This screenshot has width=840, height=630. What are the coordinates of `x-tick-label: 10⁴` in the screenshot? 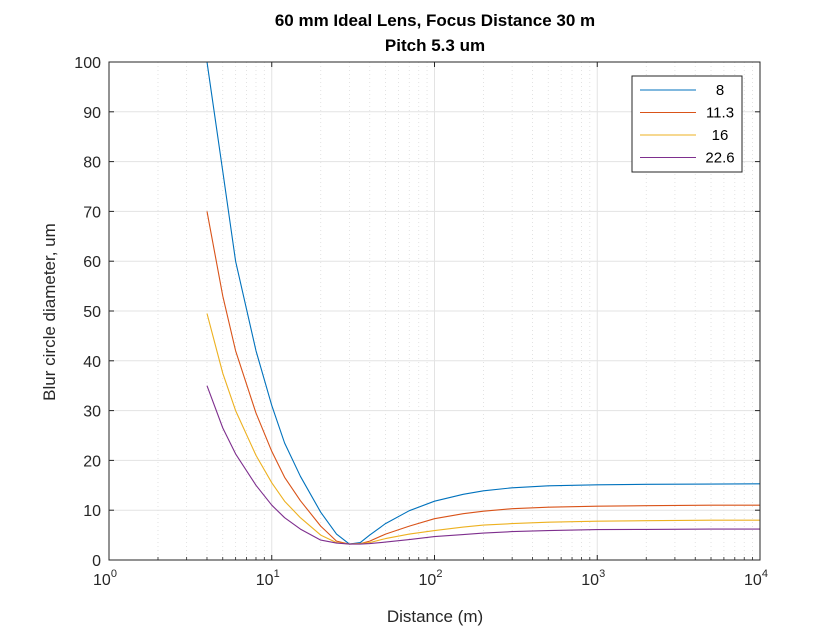 It's located at (756, 578).